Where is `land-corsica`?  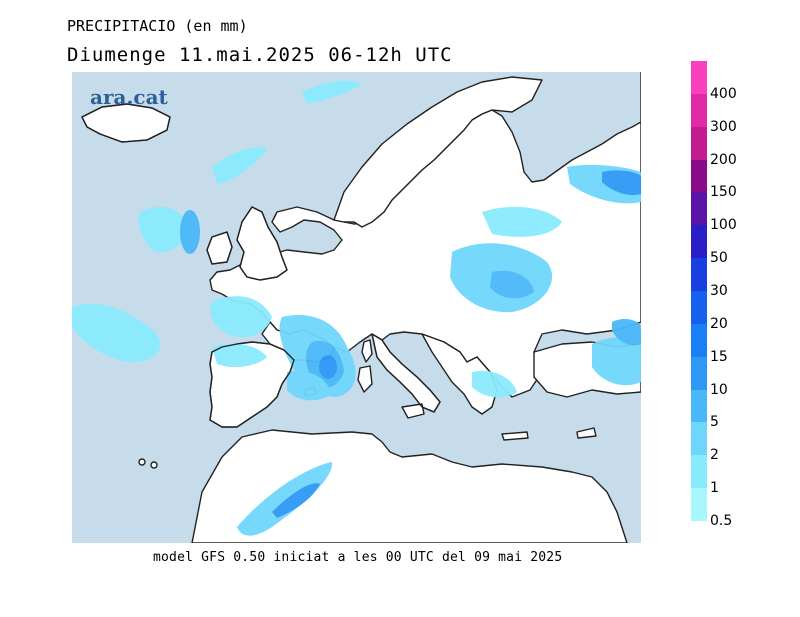 land-corsica is located at coordinates (367, 351).